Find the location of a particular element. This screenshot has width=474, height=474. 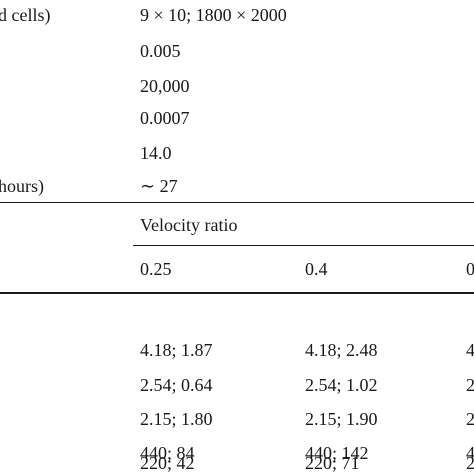

param-value: 14.0 is located at coordinates (156, 153).